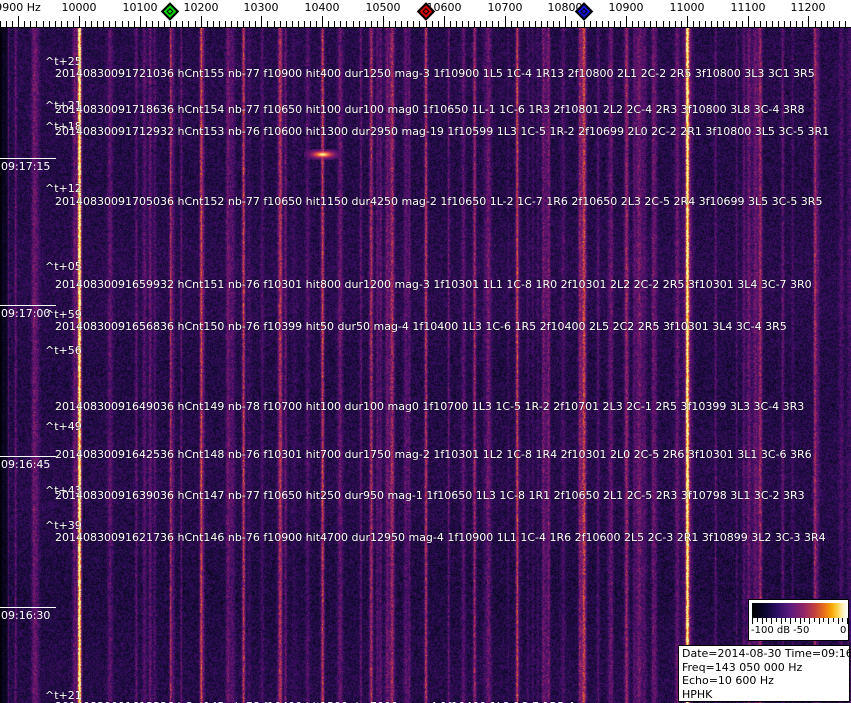 The image size is (851, 703). I want to click on time-axis-label: 09:17:15, so click(26, 166).